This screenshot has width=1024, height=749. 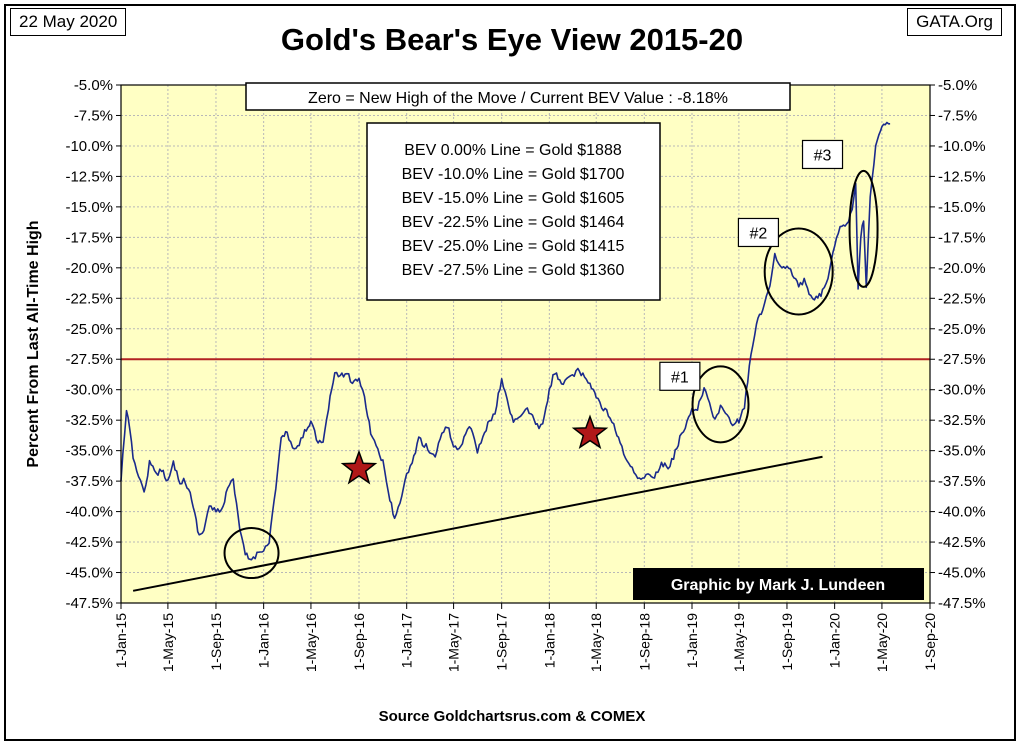 I want to click on y-tick-label: -10.0%, so click(x=89, y=146).